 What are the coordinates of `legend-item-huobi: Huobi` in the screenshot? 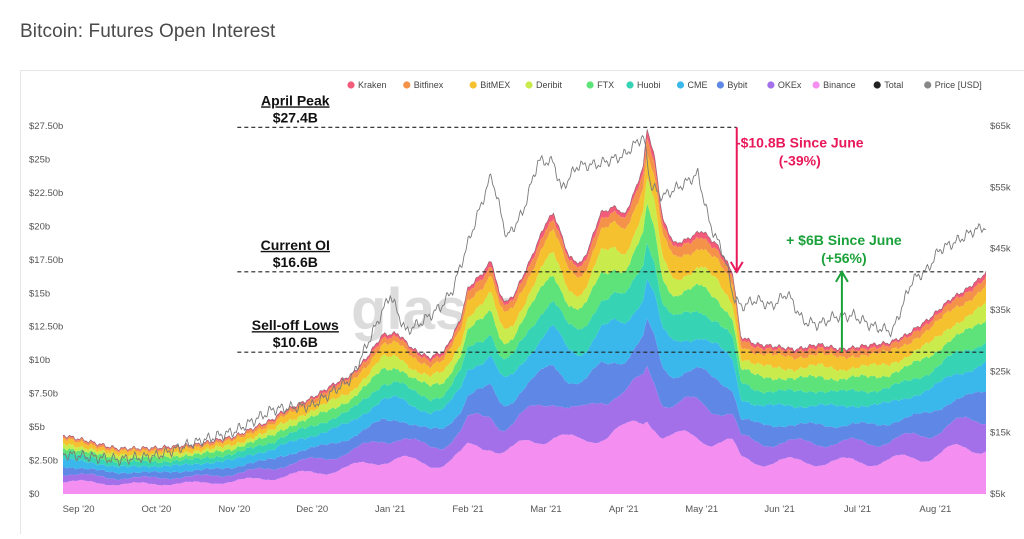 It's located at (643, 85).